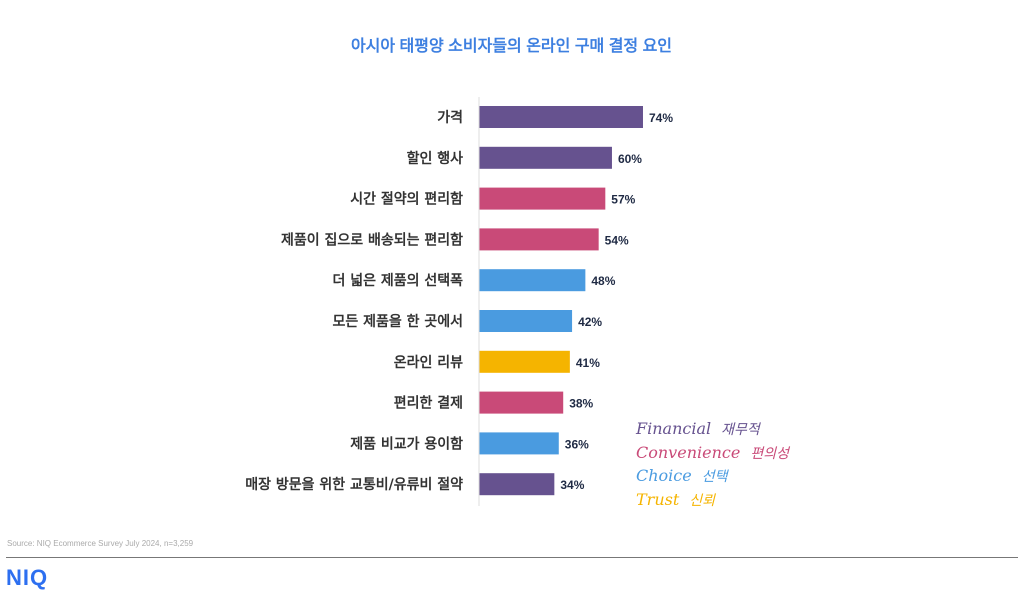 The height and width of the screenshot is (598, 1023). Describe the element at coordinates (428, 403) in the screenshot. I see `category-label: 편리한 결제` at that location.